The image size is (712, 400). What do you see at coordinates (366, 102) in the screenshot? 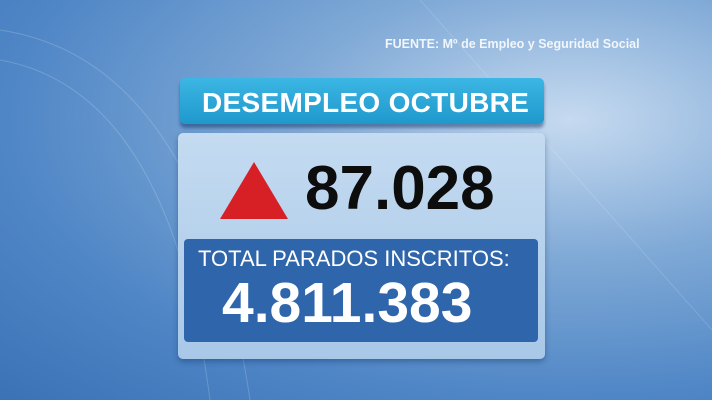
I see `title: DESEMPLEO OCTUBRE` at bounding box center [366, 102].